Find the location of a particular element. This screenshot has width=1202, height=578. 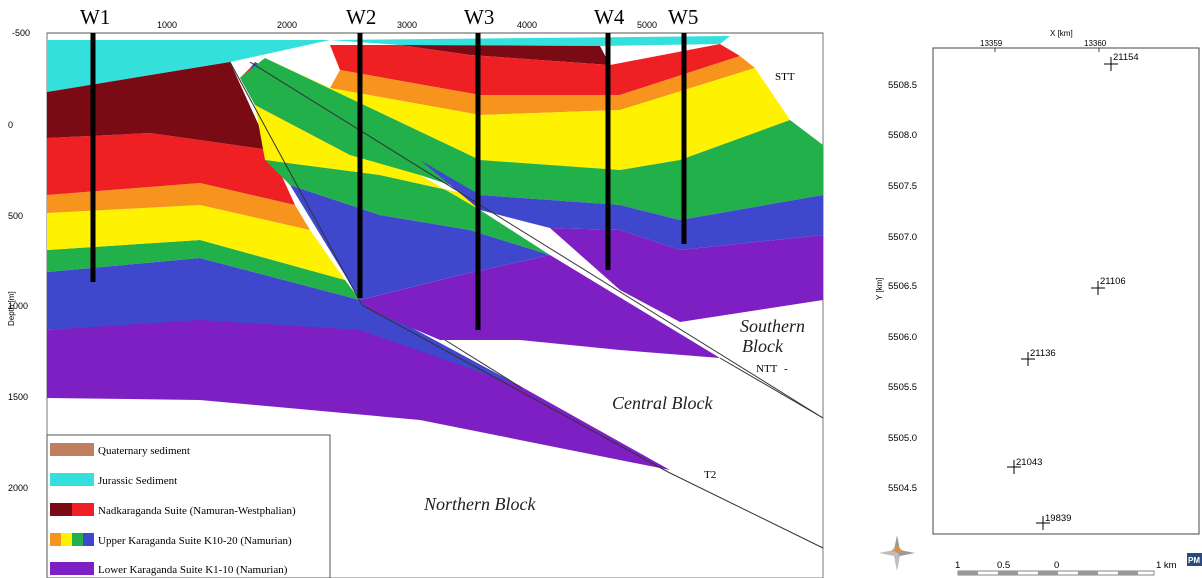

legend-swatch-upper-blue is located at coordinates (88, 539).